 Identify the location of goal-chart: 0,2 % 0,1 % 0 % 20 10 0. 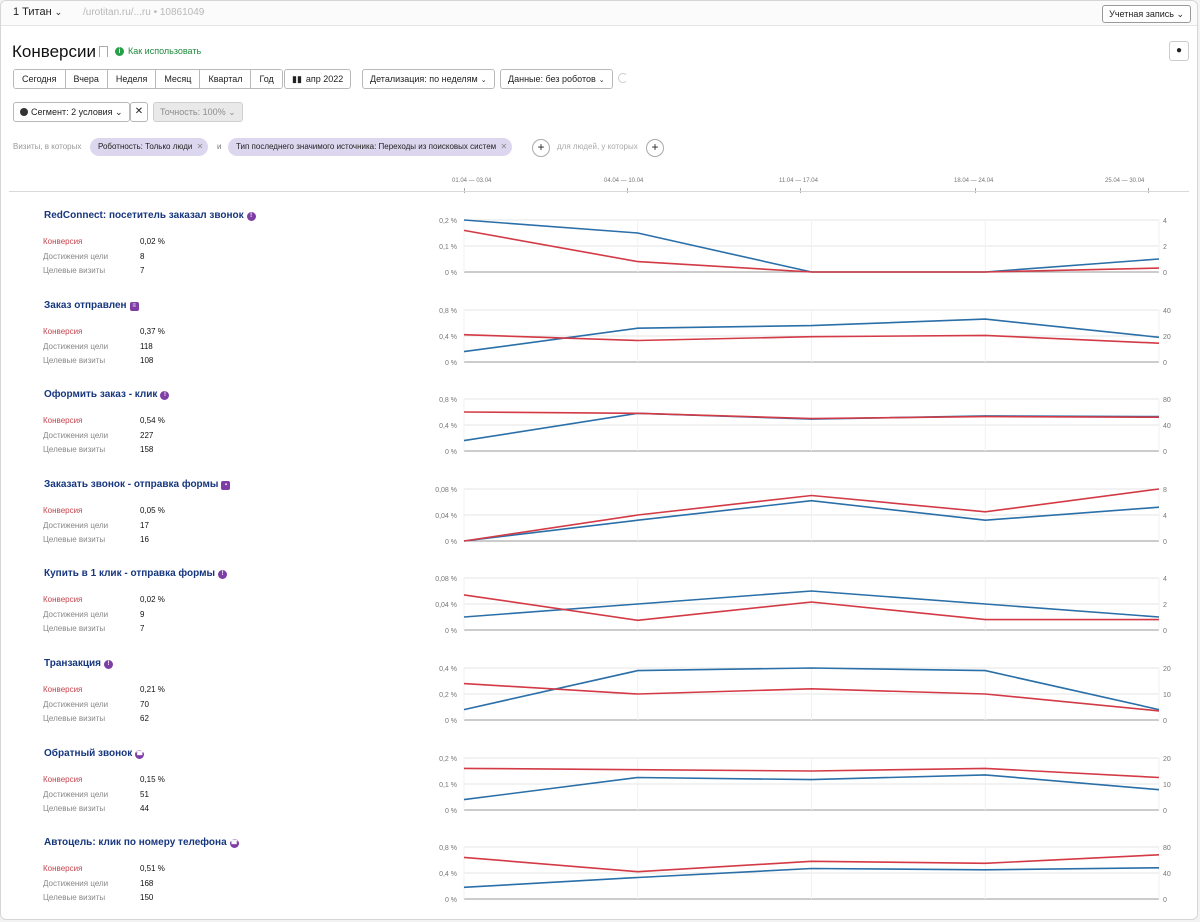
(805, 785).